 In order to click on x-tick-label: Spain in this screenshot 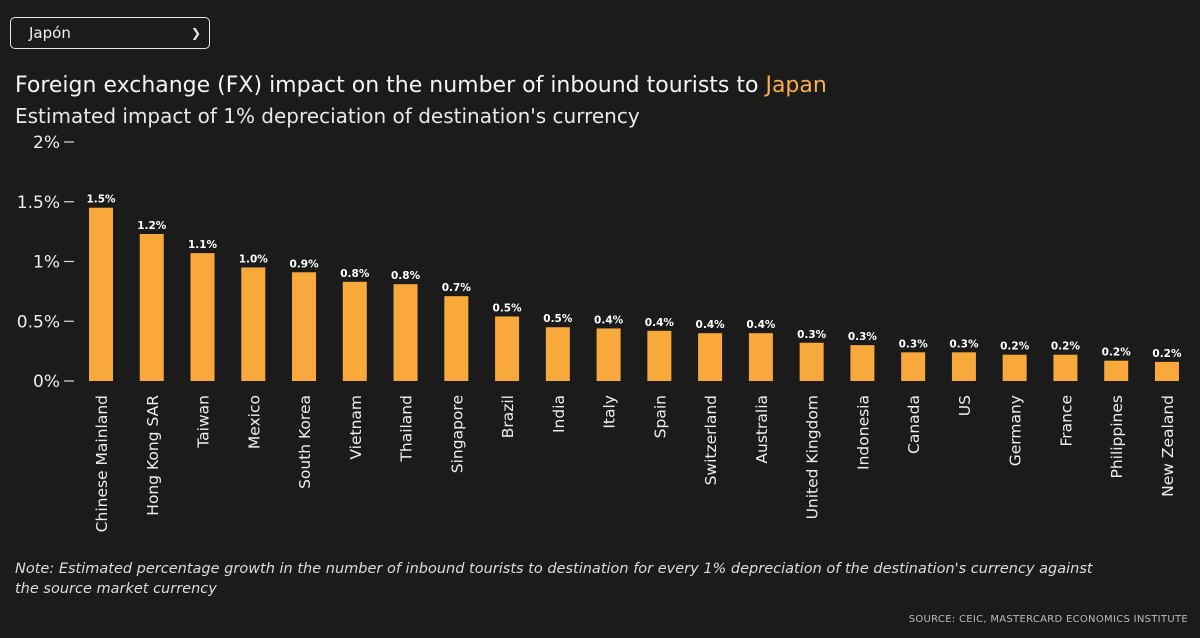, I will do `click(660, 416)`.